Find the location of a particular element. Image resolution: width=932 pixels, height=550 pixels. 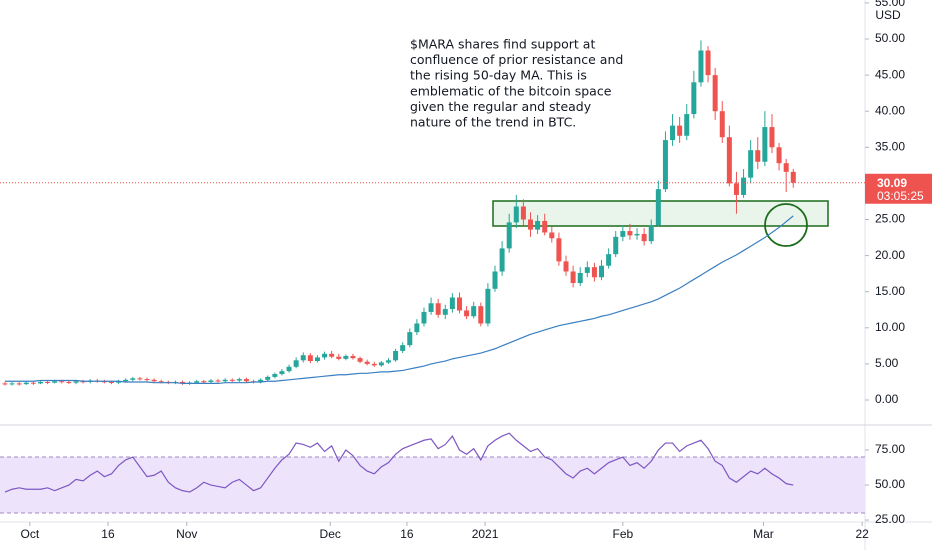

y-tick-label: 10.00 is located at coordinates (890, 327).